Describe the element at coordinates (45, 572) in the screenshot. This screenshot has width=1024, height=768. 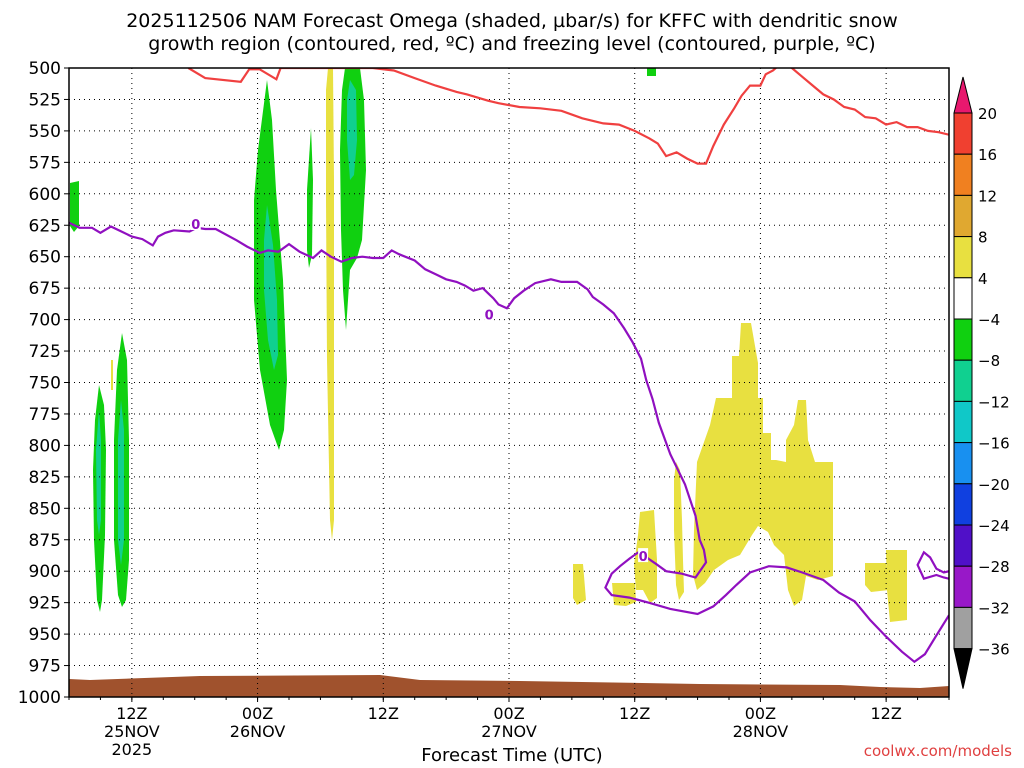
I see `y-tick-label: 900` at that location.